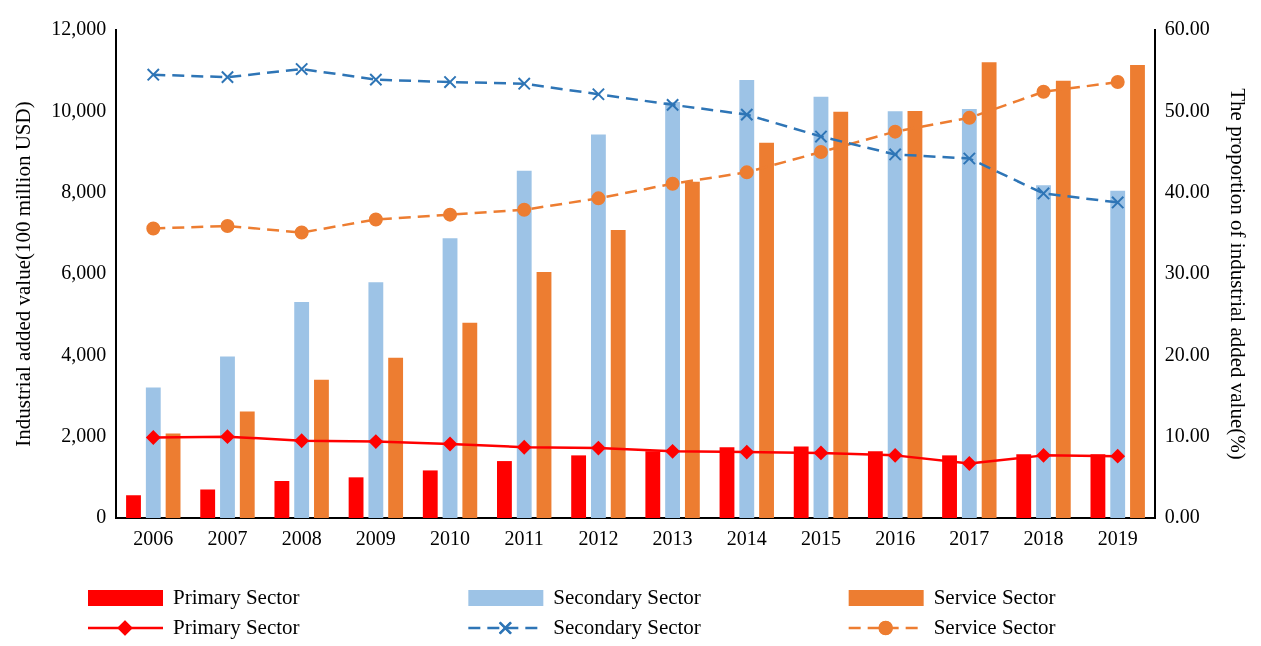  What do you see at coordinates (375, 538) in the screenshot?
I see `x-tick-label: 2009` at bounding box center [375, 538].